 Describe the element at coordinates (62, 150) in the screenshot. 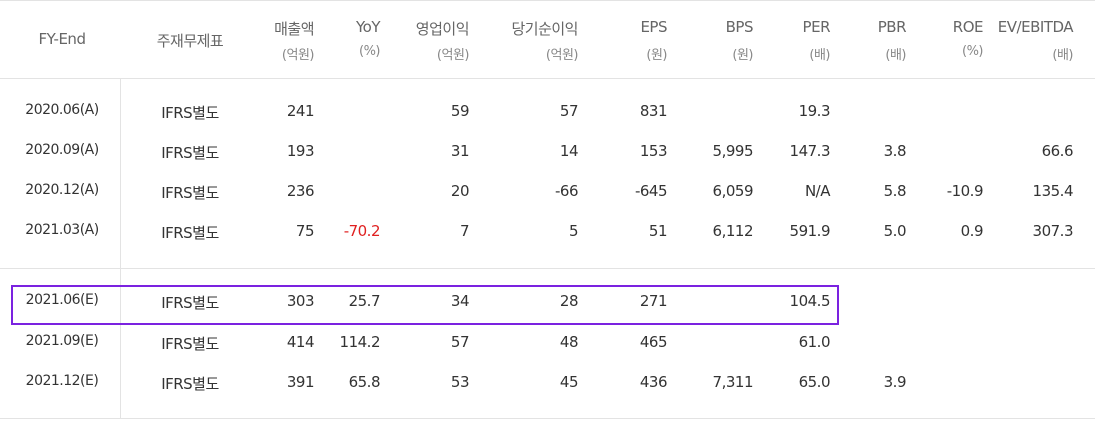

I see `row-date: 2020.09(A)` at that location.